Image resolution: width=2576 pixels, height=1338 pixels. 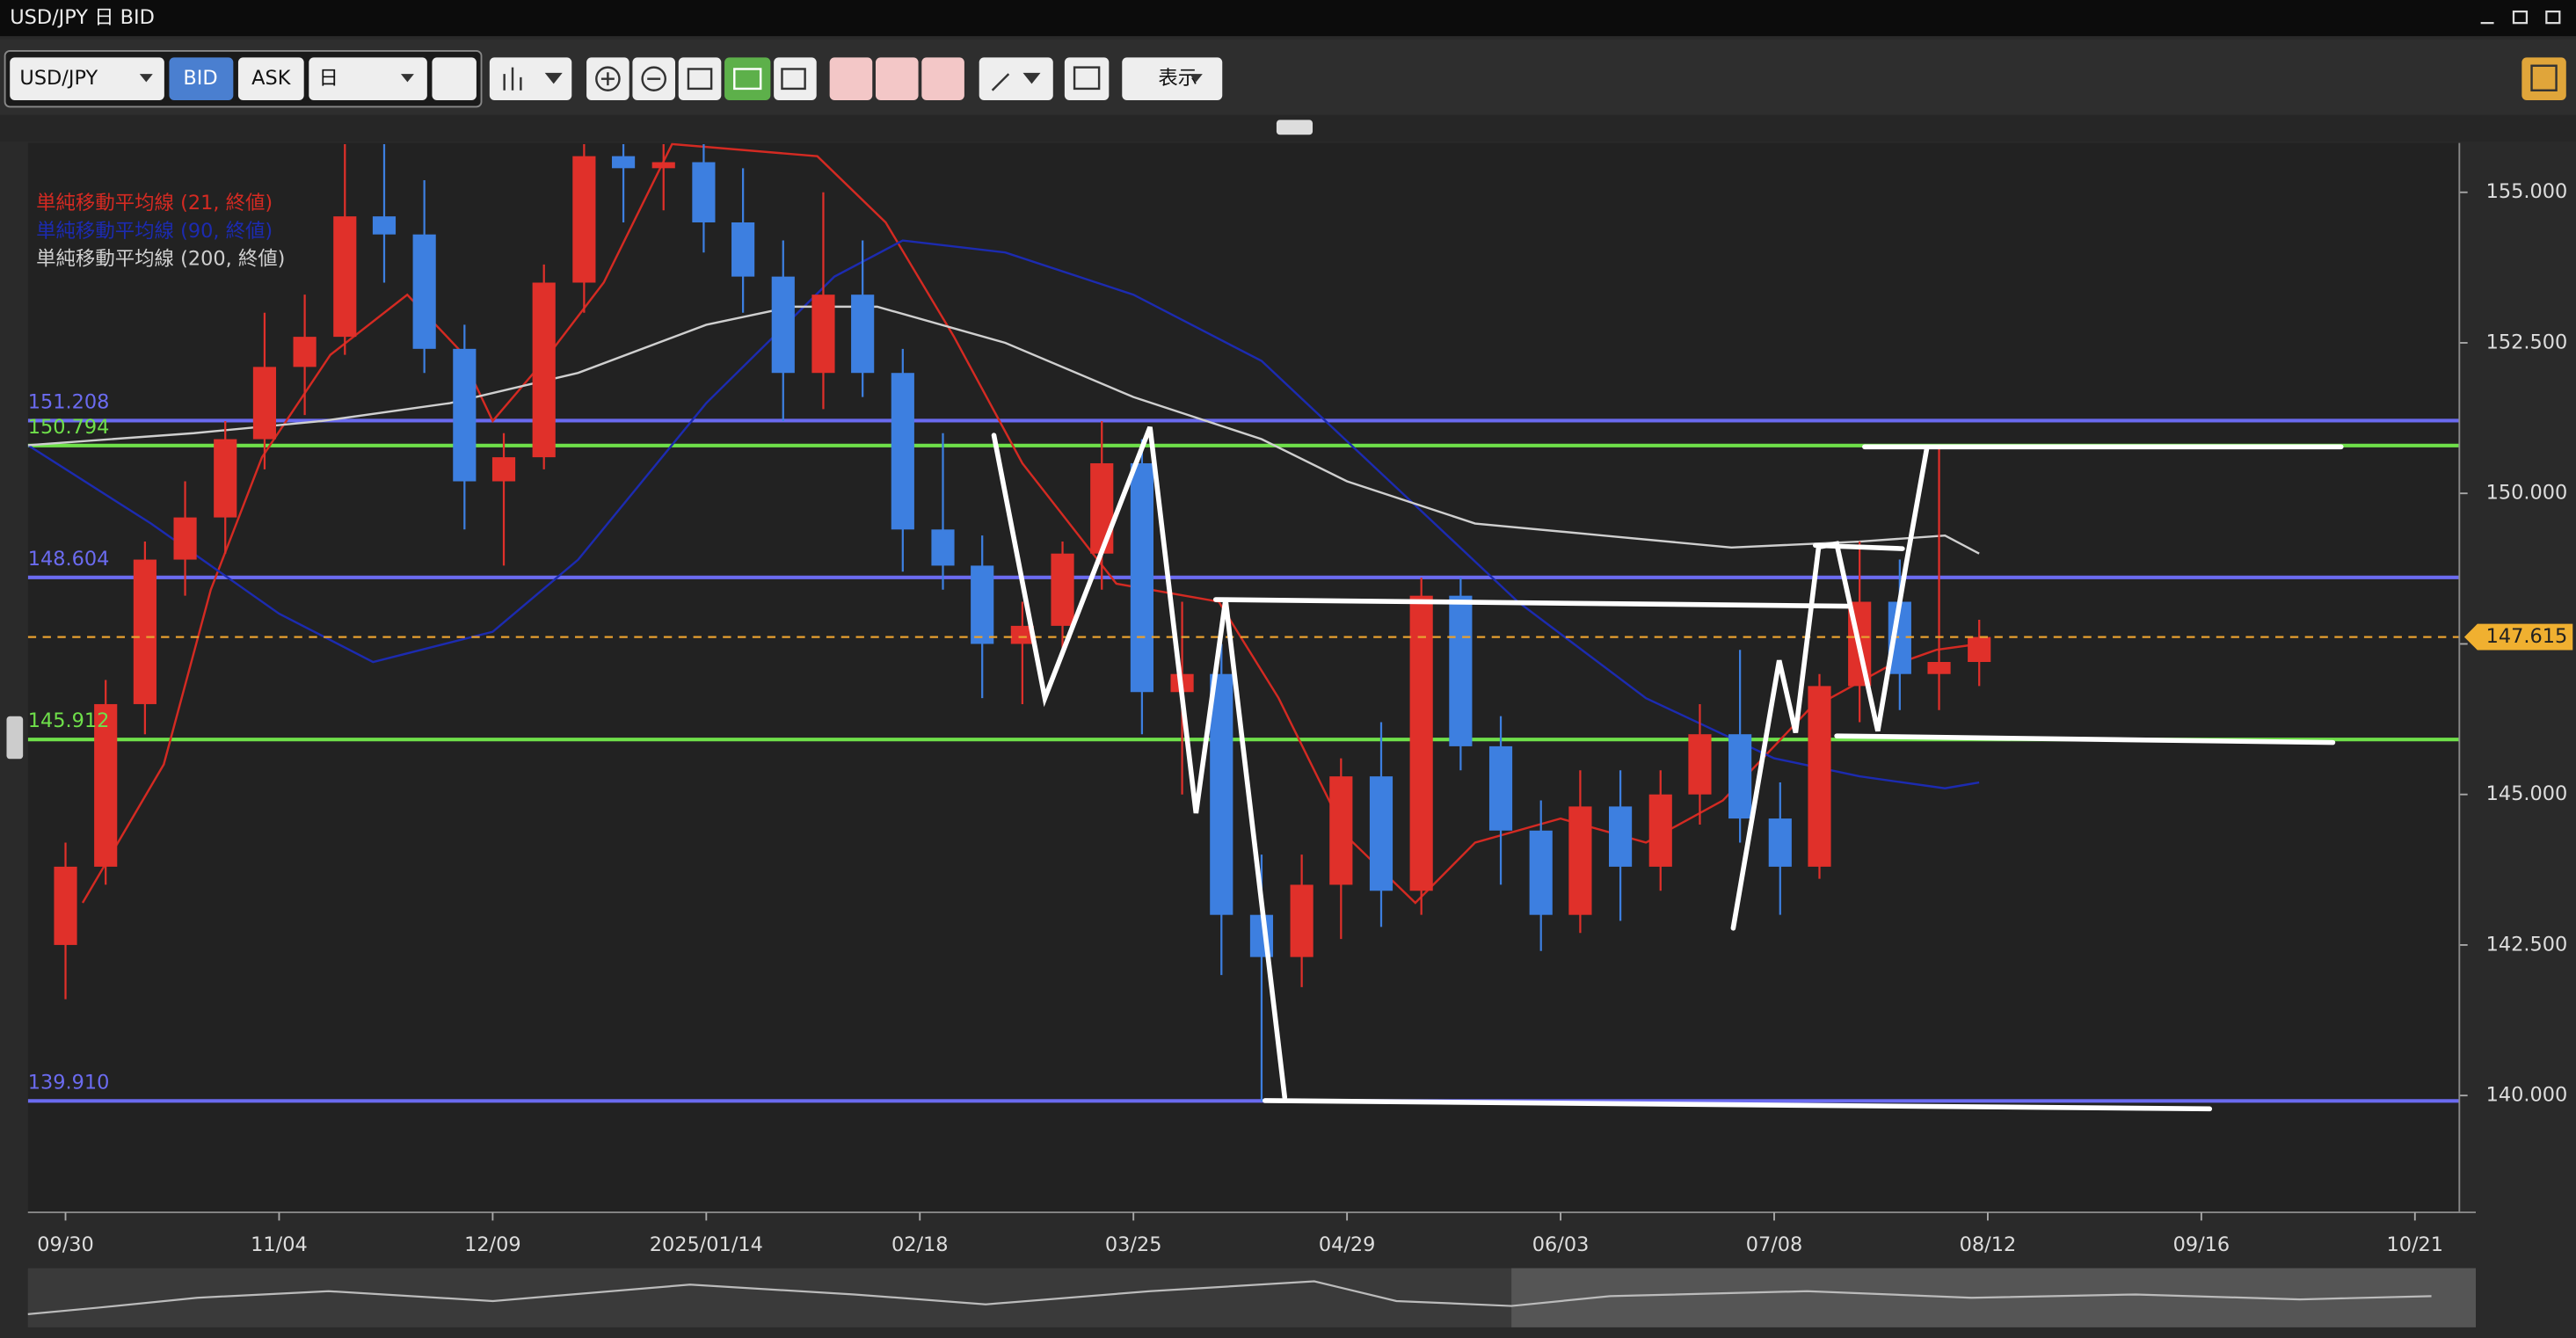 What do you see at coordinates (2415, 1244) in the screenshot?
I see `x-tick-label: 10/21` at bounding box center [2415, 1244].